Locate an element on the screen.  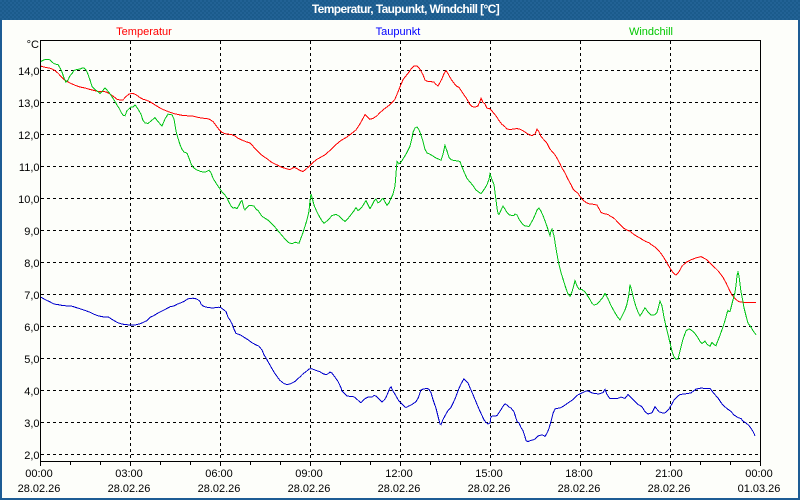
svg-text: 13,0 is located at coordinates (28, 104).